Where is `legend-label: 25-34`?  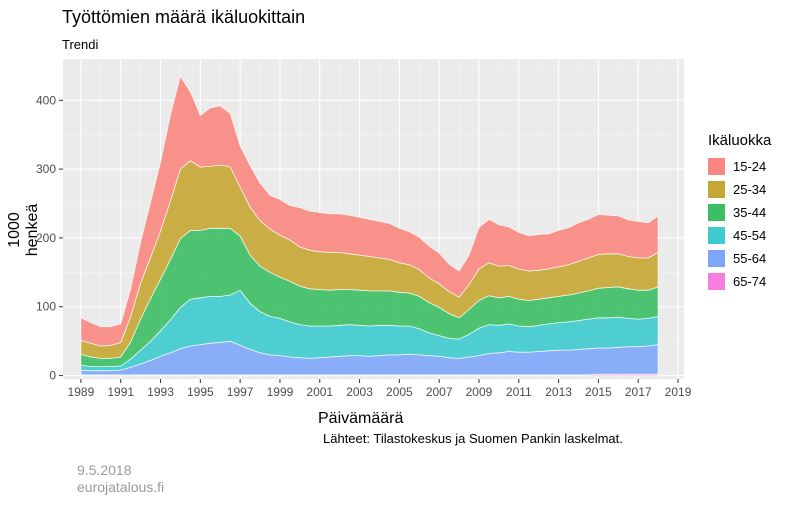
legend-label: 25-34 is located at coordinates (750, 189).